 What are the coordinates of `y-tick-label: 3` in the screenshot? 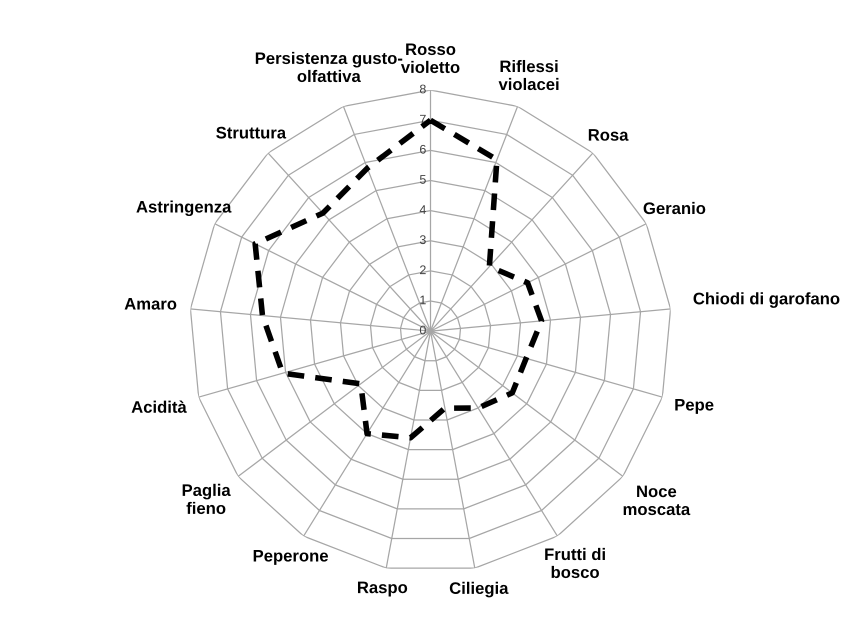 It's located at (423, 239).